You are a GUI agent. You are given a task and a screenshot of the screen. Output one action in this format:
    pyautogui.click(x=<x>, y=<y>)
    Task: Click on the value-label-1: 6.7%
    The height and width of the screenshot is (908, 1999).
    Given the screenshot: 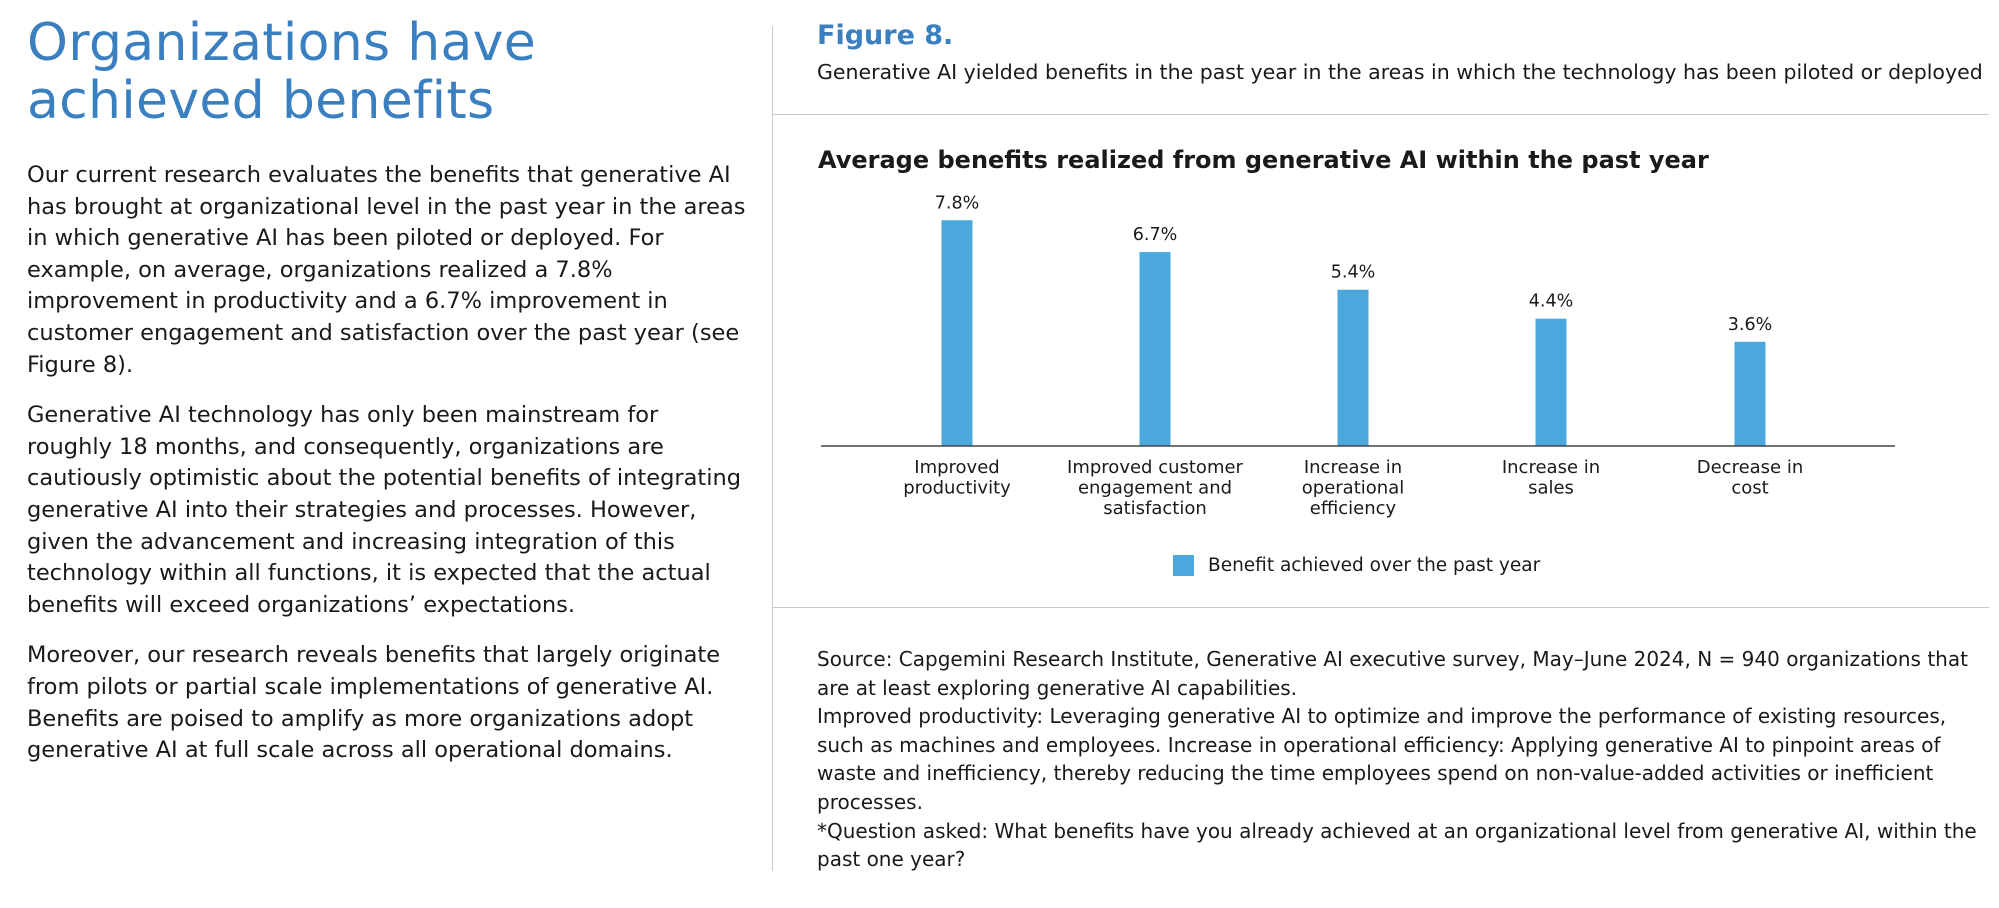 What is the action you would take?
    pyautogui.click(x=1155, y=235)
    